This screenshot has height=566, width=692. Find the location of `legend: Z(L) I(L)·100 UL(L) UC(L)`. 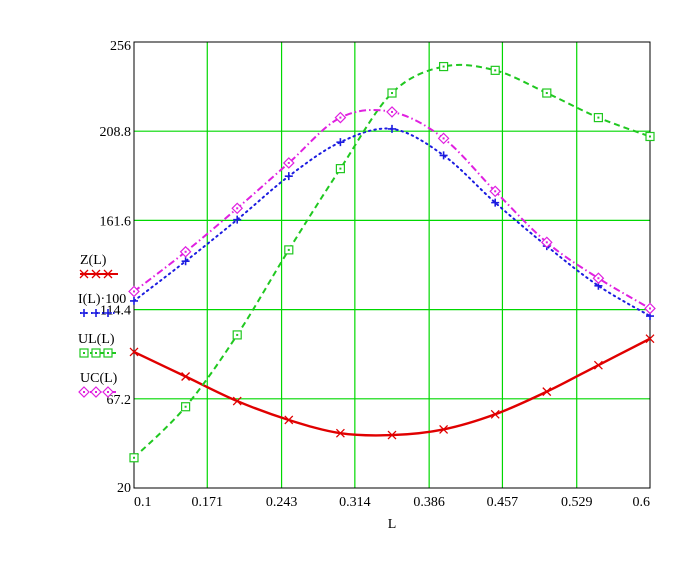

legend: Z(L) I(L)·100 UL(L) UC(L) is located at coordinates (102, 325).